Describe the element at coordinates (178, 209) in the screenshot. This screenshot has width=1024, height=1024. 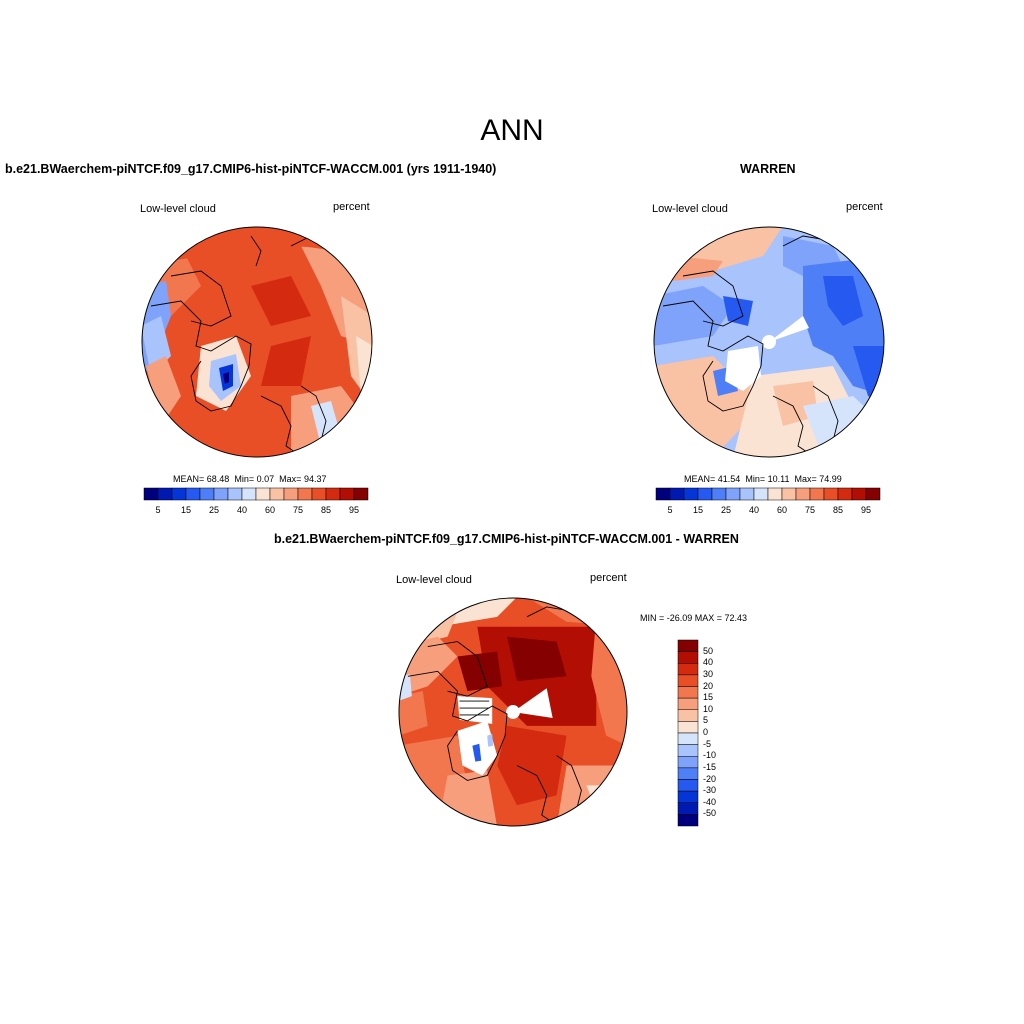
I see `panel-a-variable-label: Low-level cloud` at that location.